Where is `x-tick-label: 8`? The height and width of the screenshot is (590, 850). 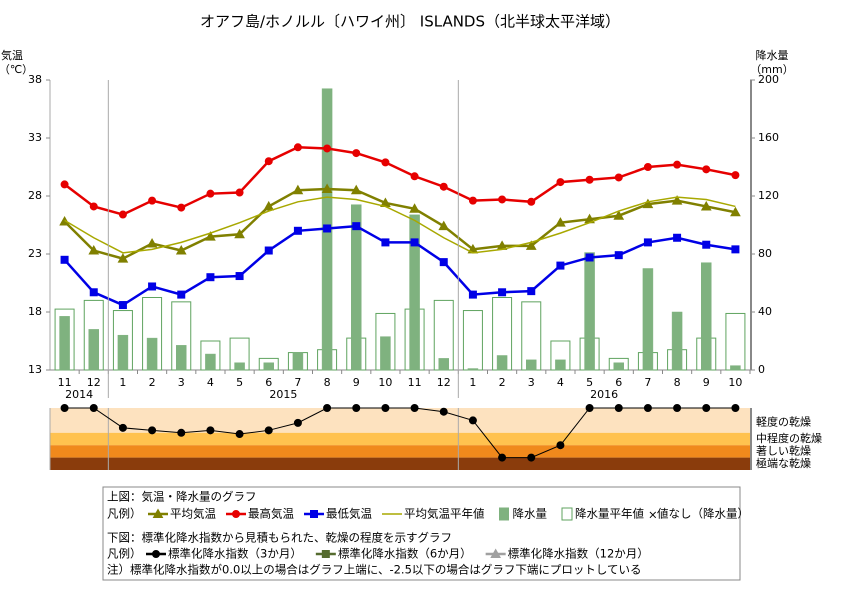
x-tick-label: 8 is located at coordinates (677, 382).